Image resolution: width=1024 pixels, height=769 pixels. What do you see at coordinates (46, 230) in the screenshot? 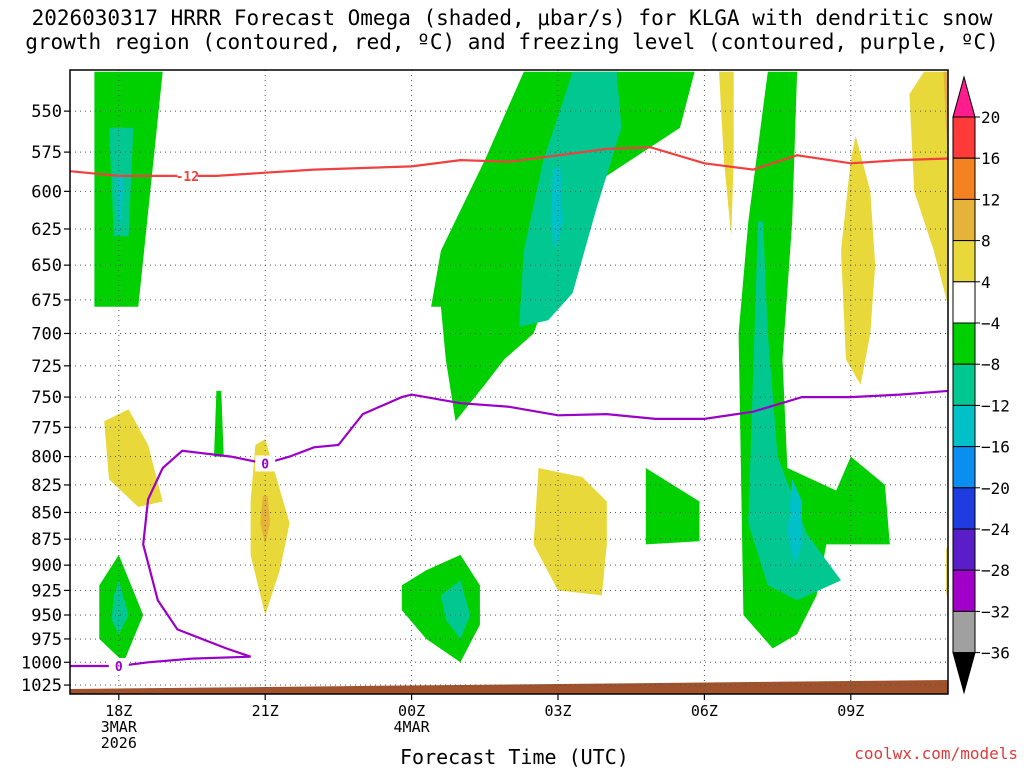
I see `y-tick-label-625: 625` at bounding box center [46, 230].